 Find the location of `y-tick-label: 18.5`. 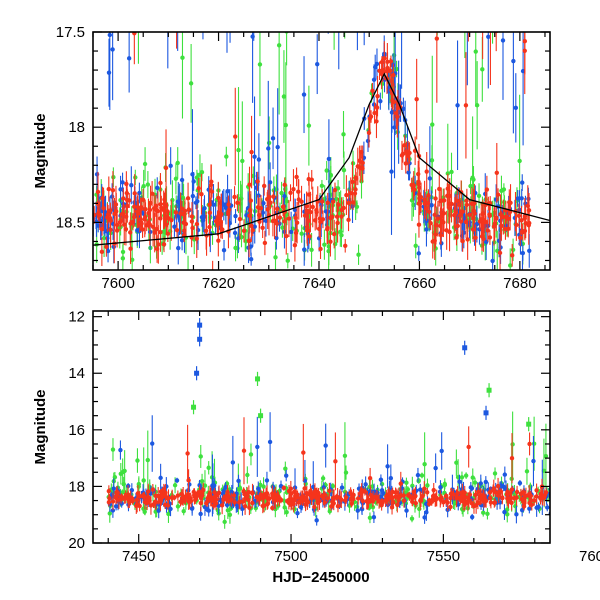

y-tick-label: 18.5 is located at coordinates (70, 222).